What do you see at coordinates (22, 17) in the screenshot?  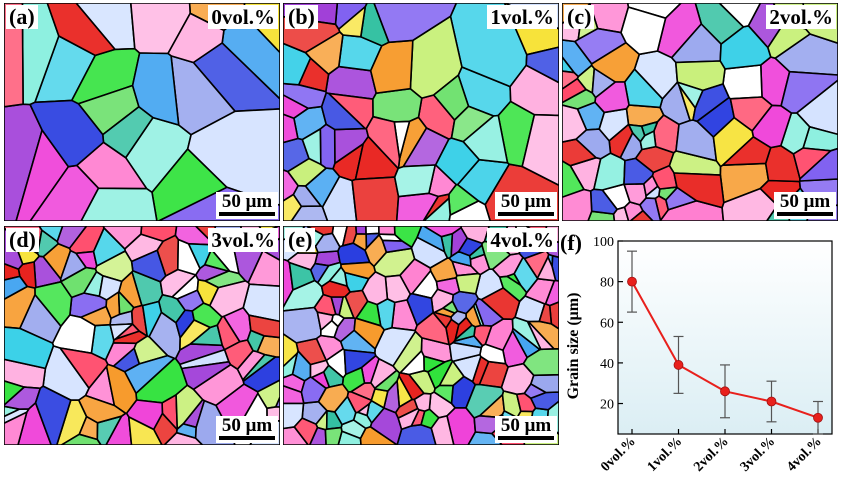 I see `panel-label: (a)` at bounding box center [22, 17].